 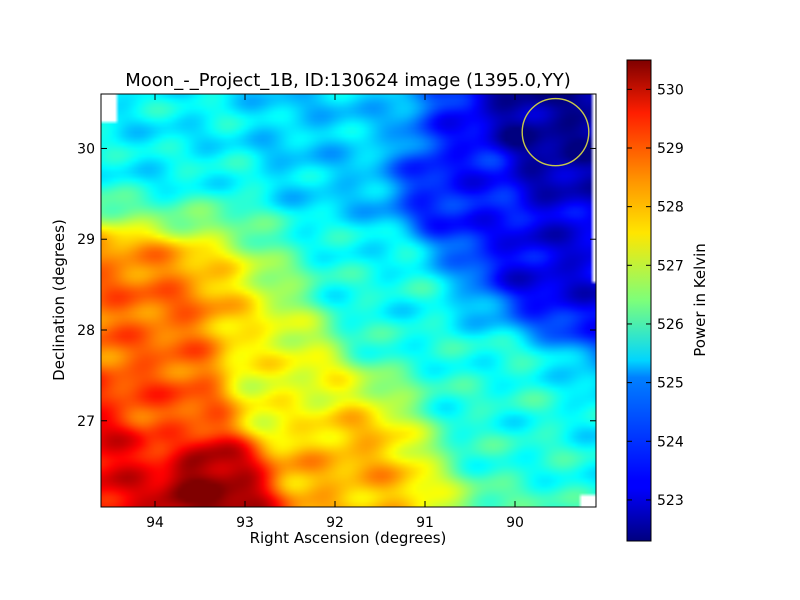 I want to click on colorbar-tick-label: 524, so click(x=670, y=442).